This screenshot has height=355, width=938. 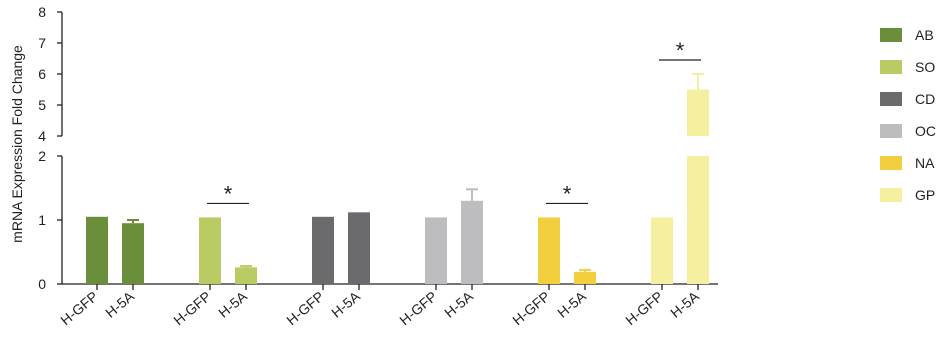 I want to click on y-tick-label: 0, so click(x=42, y=284).